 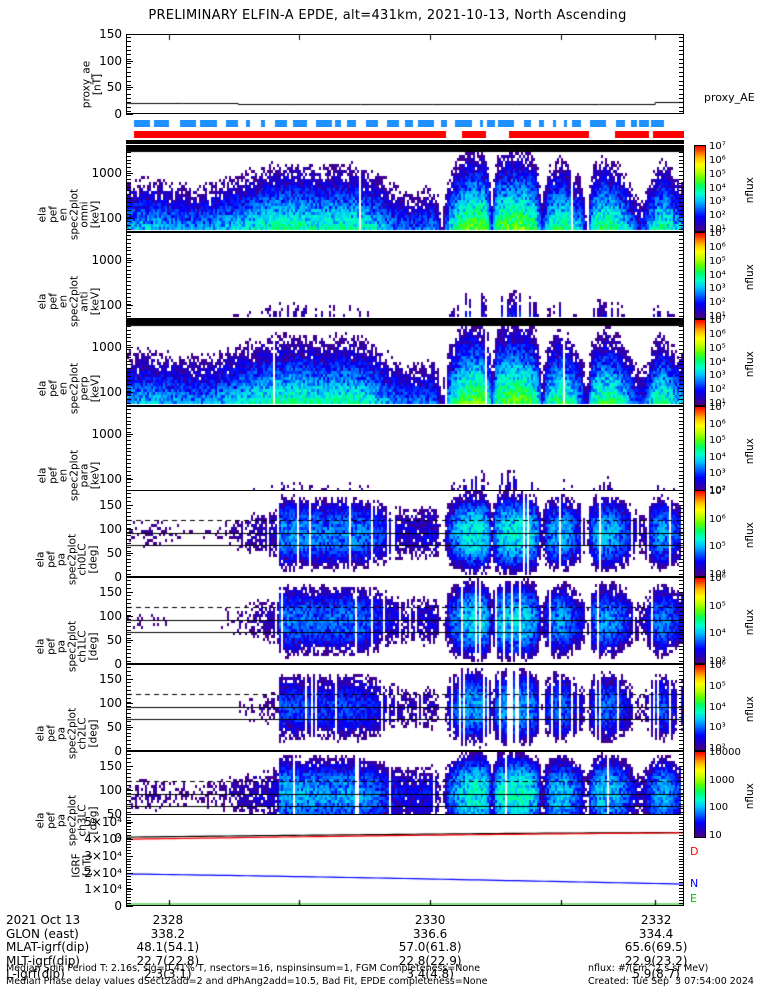 What do you see at coordinates (110, 615) in the screenshot?
I see `ytick-ch1LC: 100` at bounding box center [110, 615].